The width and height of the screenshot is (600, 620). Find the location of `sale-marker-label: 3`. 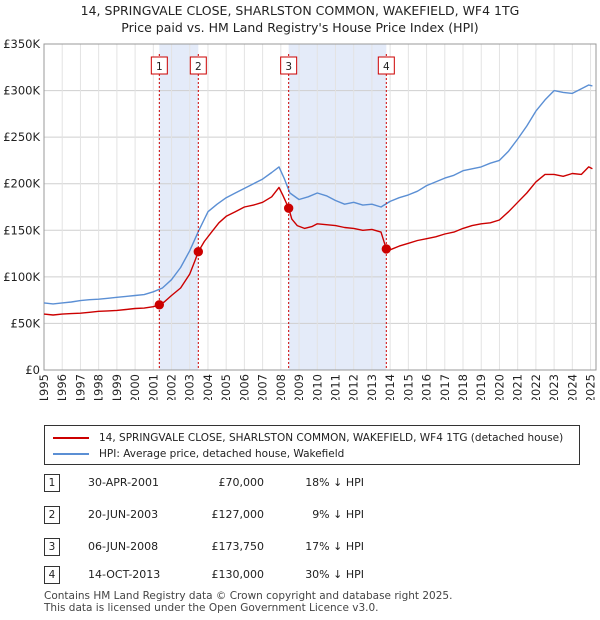

sale-marker-label: 3 is located at coordinates (288, 67).